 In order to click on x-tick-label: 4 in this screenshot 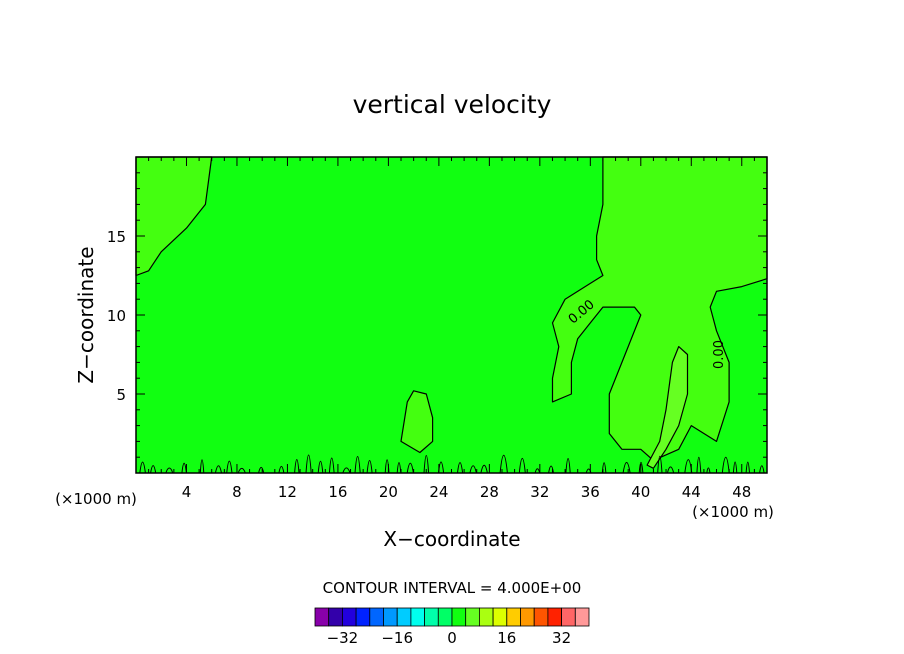, I will do `click(187, 492)`.